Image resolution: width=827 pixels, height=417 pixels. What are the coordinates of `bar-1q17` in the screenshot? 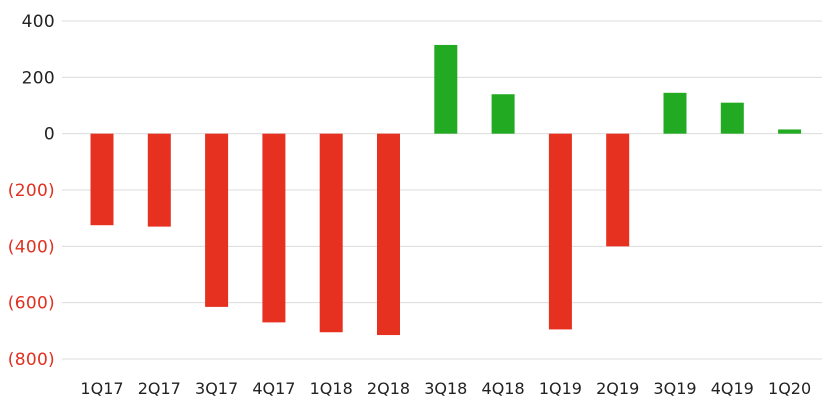 It's located at (102, 179).